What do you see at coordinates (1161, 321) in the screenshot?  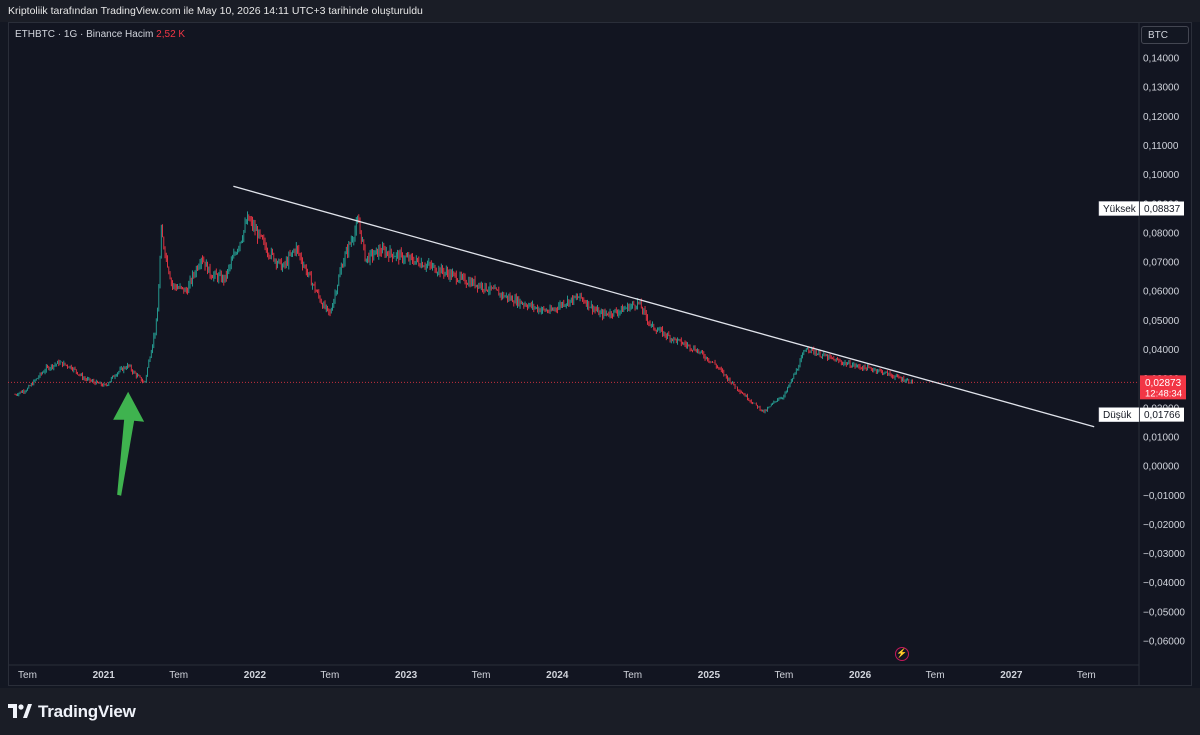 I see `price-tick-label: 0,05000` at bounding box center [1161, 321].